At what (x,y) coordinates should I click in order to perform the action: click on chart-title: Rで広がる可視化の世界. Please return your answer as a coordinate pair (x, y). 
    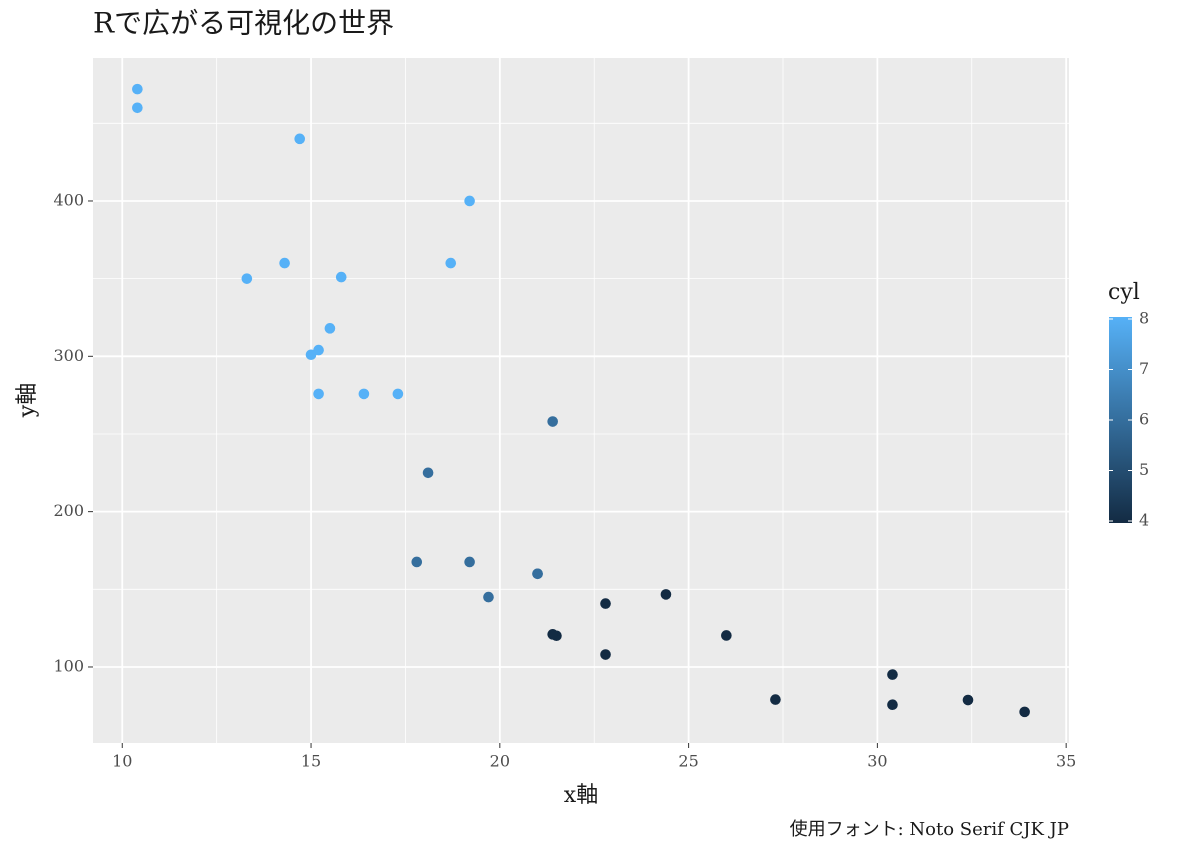
    Looking at the image, I should click on (243, 23).